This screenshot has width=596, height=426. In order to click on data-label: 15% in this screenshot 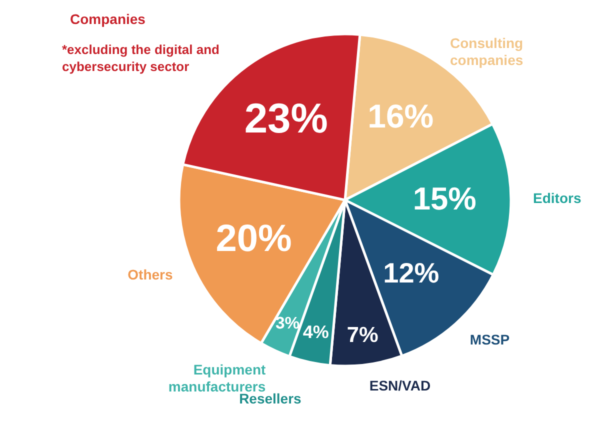, I will do `click(444, 198)`.